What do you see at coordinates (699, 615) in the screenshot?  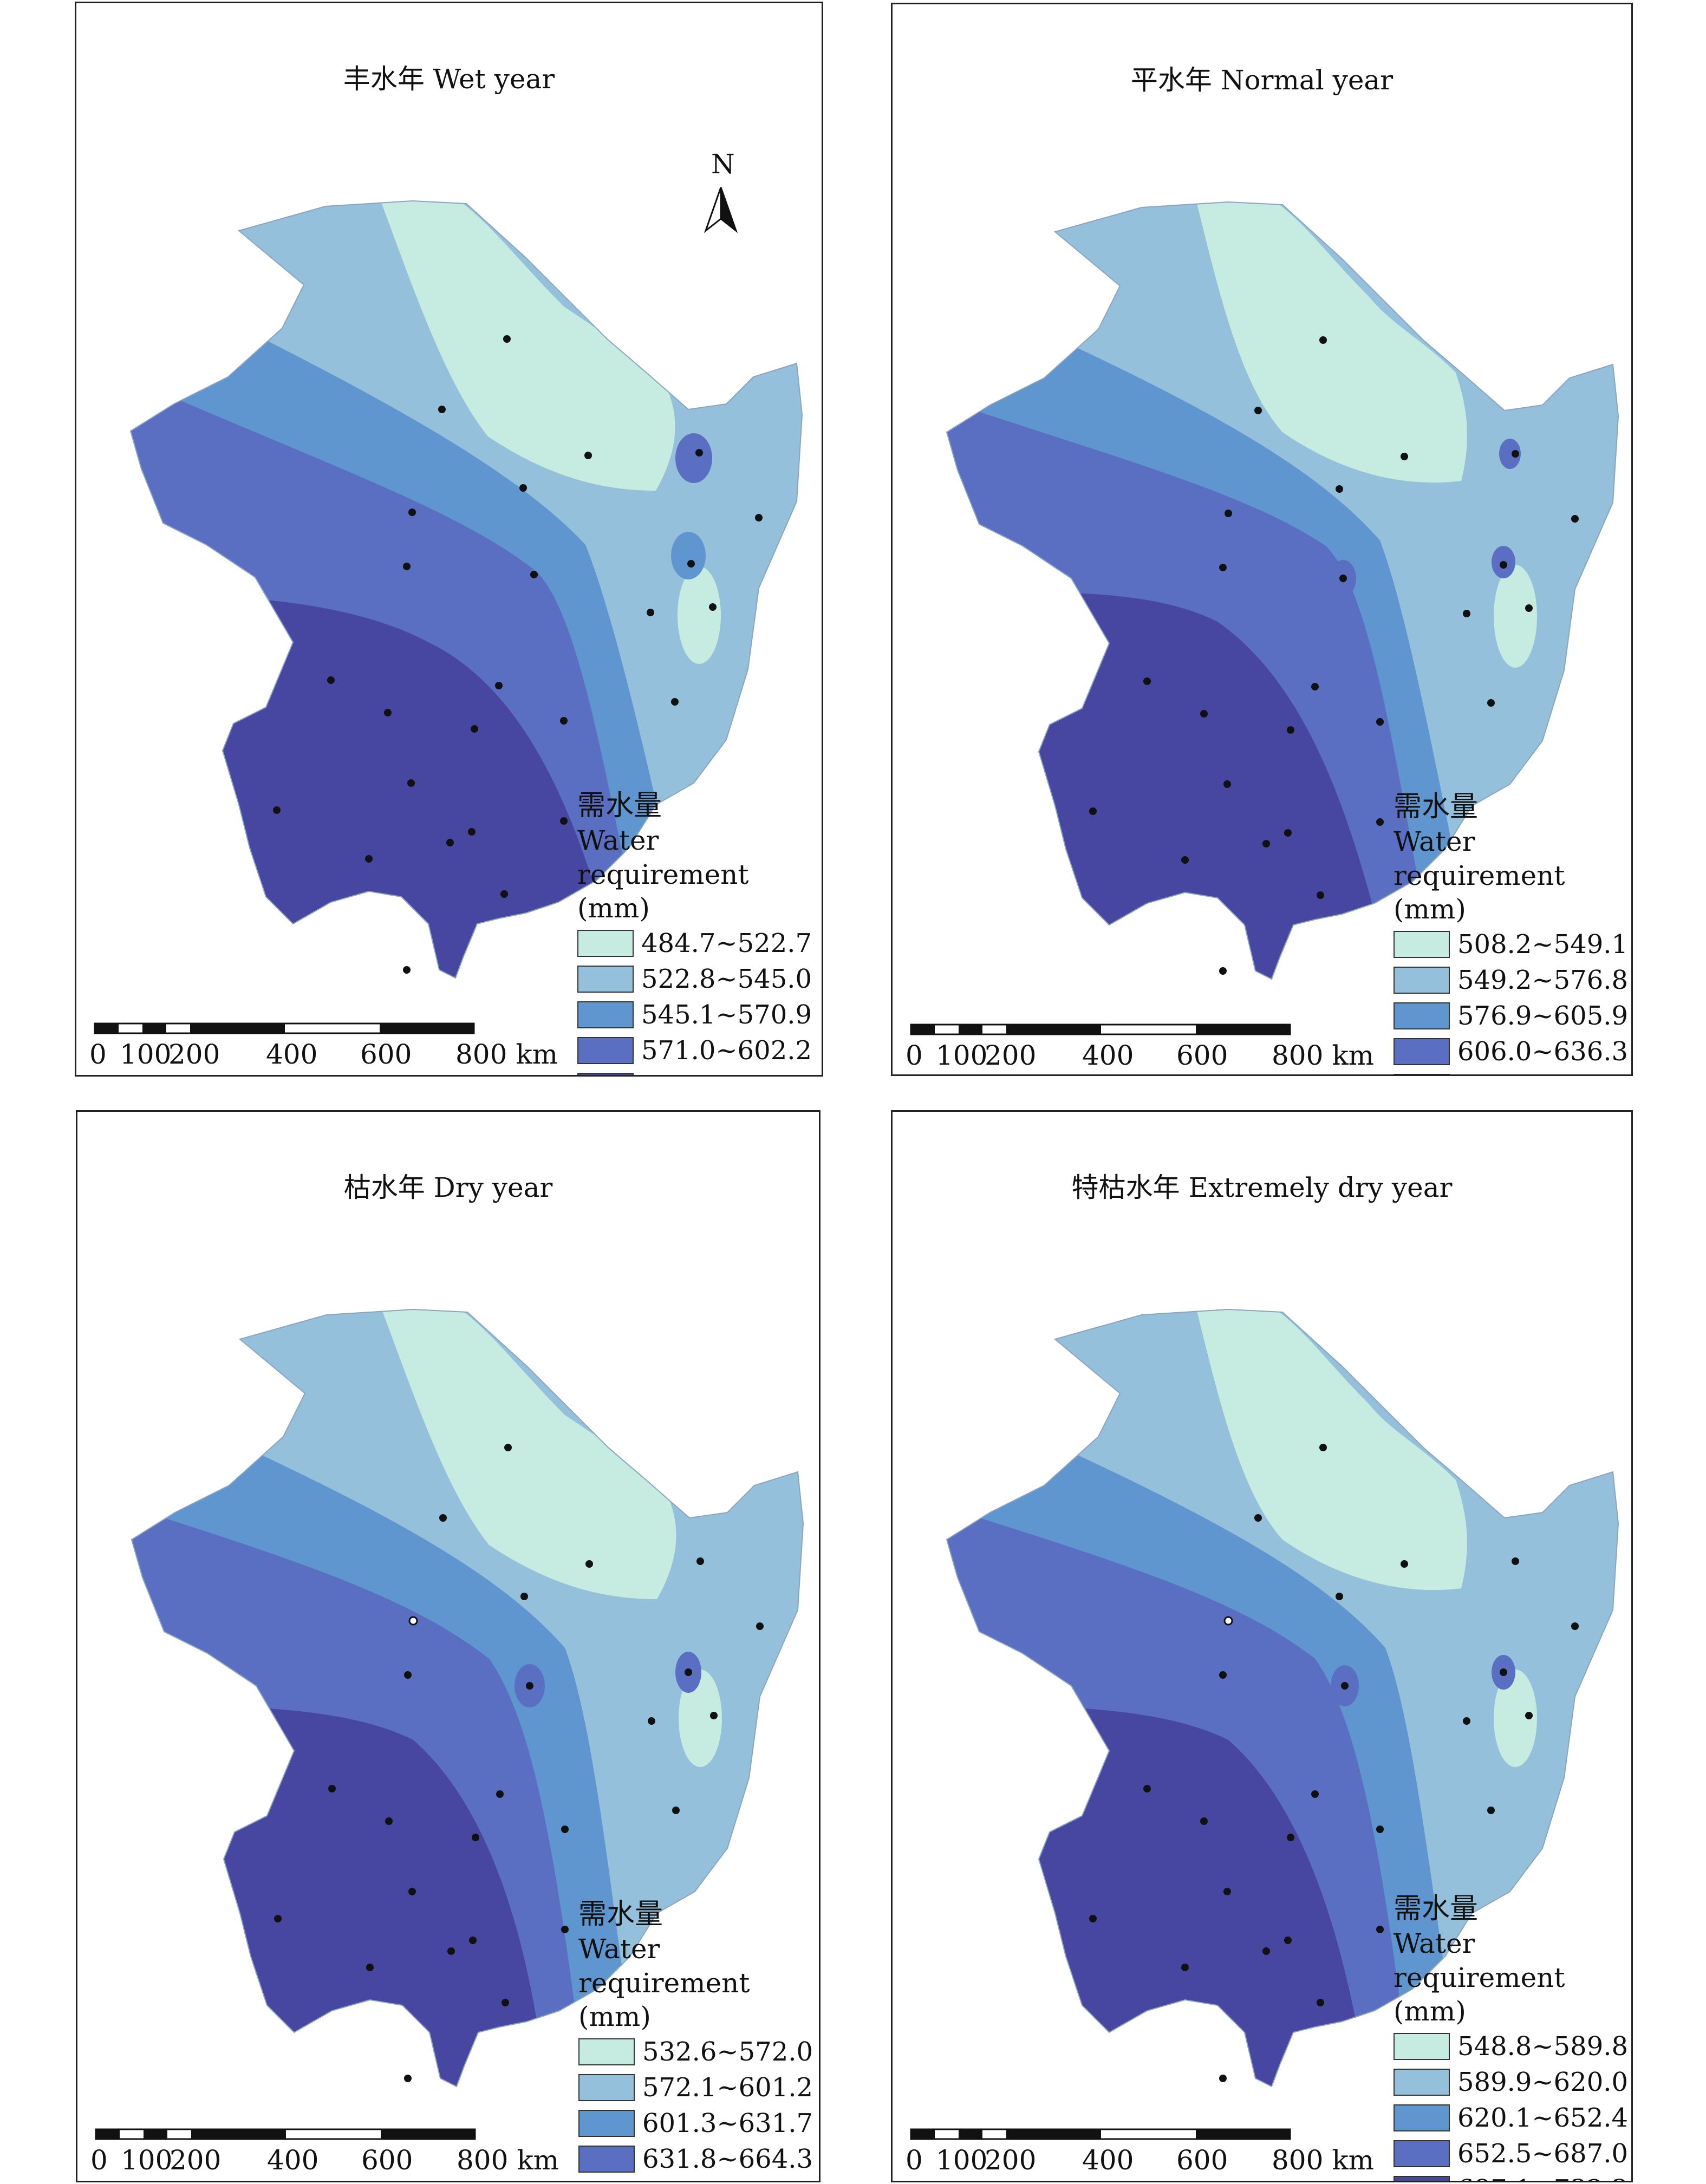 I see `zone-class-1-east` at bounding box center [699, 615].